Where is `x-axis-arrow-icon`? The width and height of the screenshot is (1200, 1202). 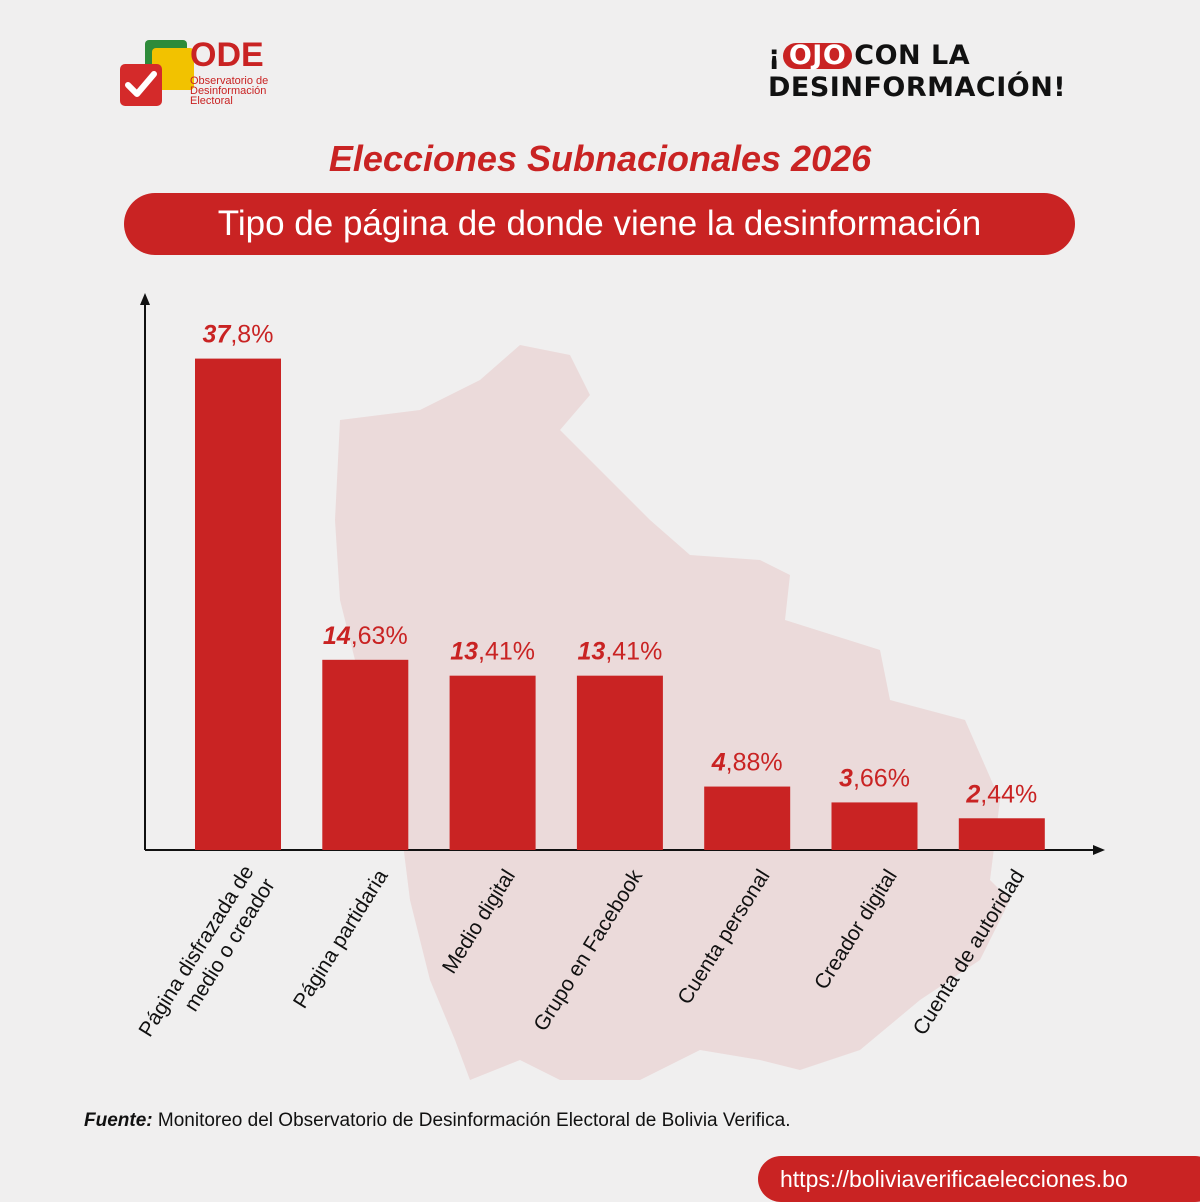 x-axis-arrow-icon is located at coordinates (1099, 850).